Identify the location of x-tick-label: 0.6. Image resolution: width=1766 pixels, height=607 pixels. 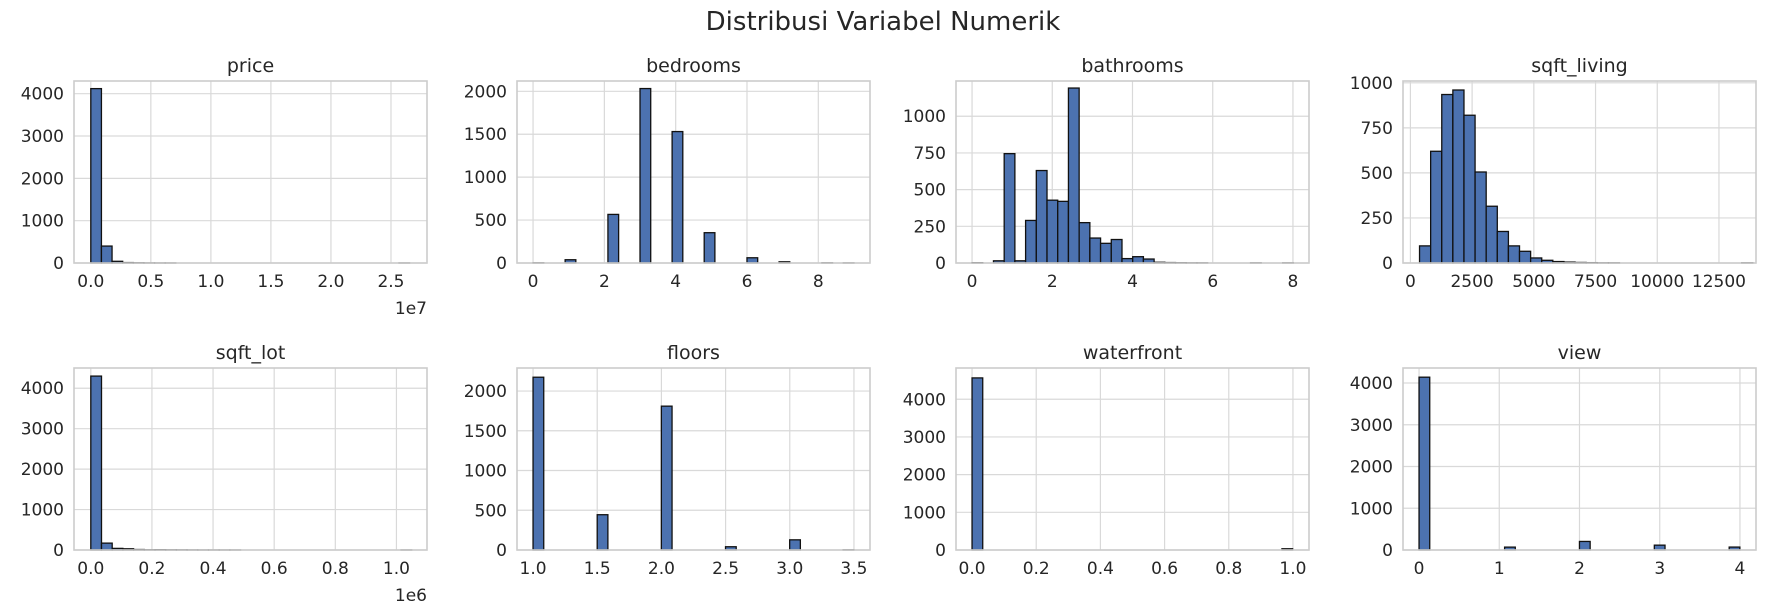
(1164, 569).